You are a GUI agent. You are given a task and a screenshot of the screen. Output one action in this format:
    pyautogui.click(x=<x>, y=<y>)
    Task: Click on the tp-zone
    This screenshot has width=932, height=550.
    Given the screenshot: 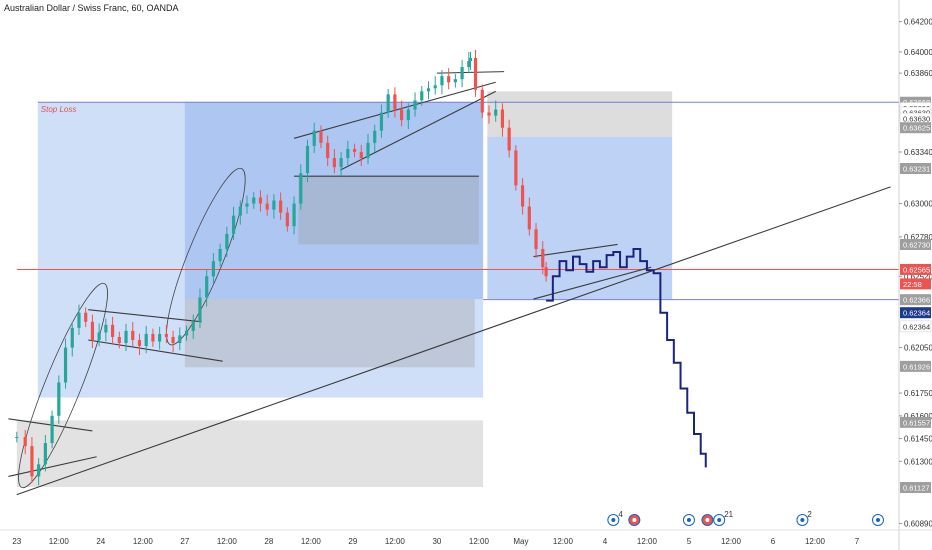 What is the action you would take?
    pyautogui.click(x=580, y=218)
    